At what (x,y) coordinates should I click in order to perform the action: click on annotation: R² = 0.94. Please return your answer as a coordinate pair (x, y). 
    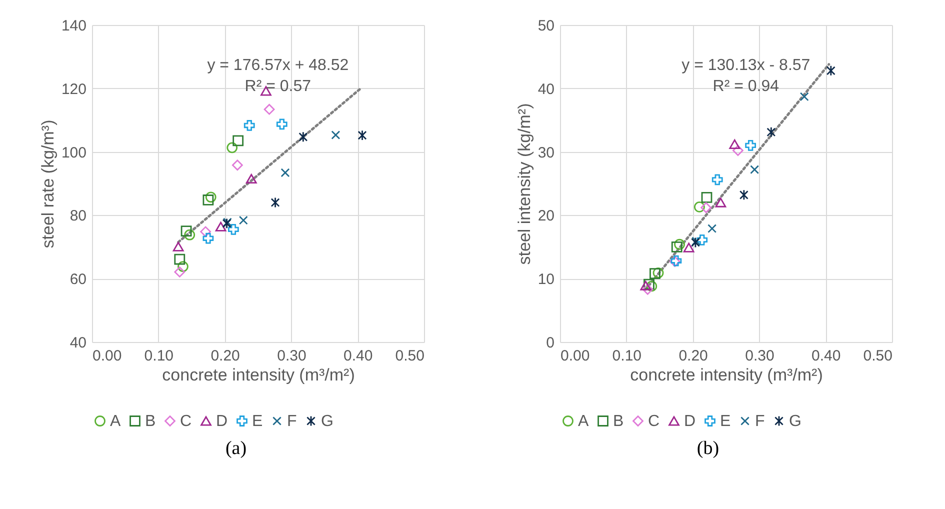
    Looking at the image, I should click on (745, 86).